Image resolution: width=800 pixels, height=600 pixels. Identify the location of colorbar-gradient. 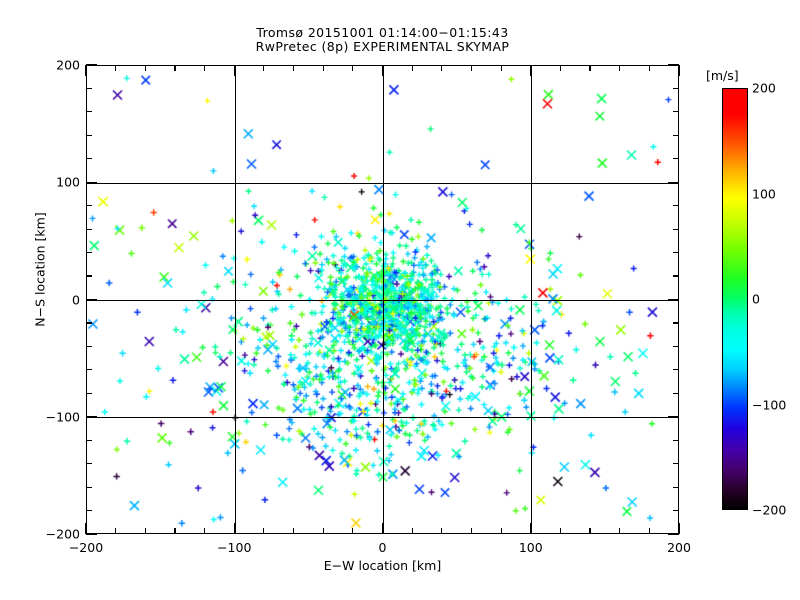
(735, 299).